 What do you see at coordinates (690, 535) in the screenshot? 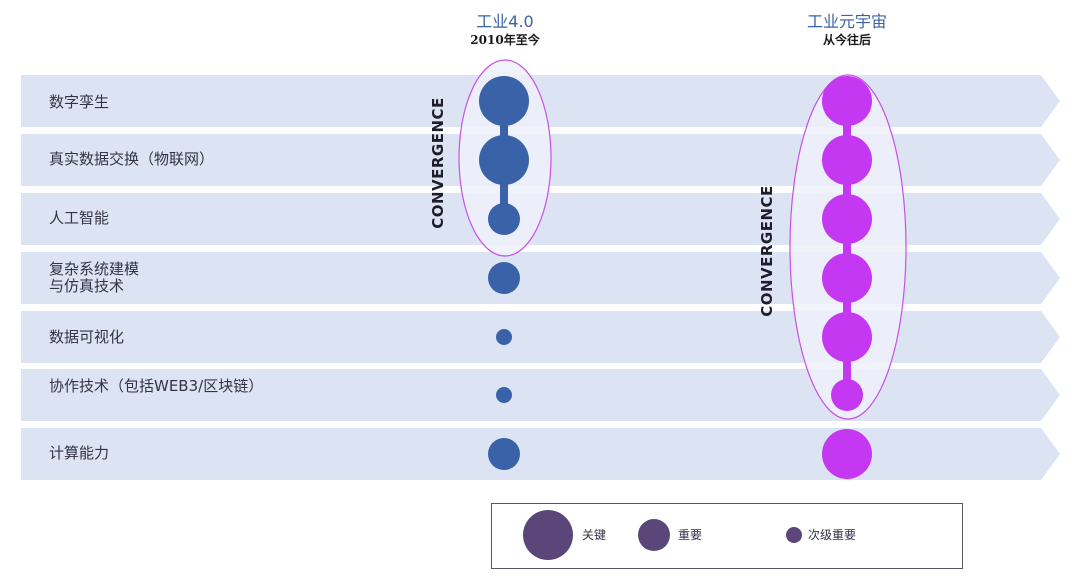
I see `legend-label-important: 重要` at bounding box center [690, 535].